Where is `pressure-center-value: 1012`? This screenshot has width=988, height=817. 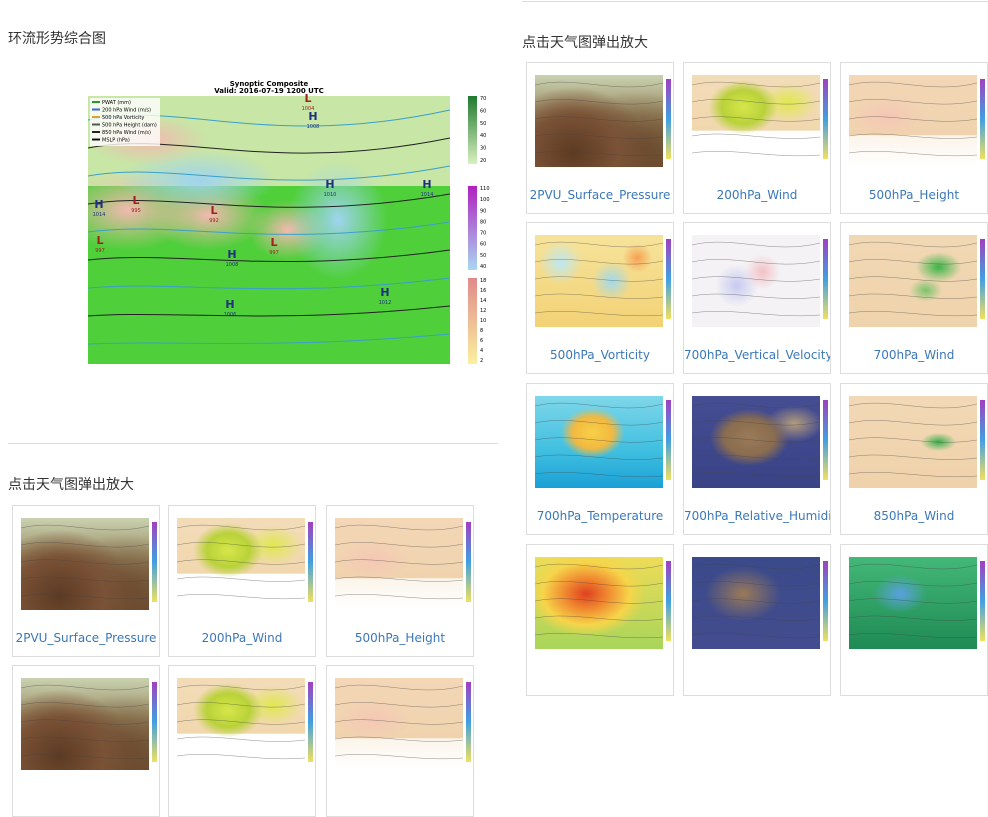
pressure-center-value: 1012 is located at coordinates (385, 303).